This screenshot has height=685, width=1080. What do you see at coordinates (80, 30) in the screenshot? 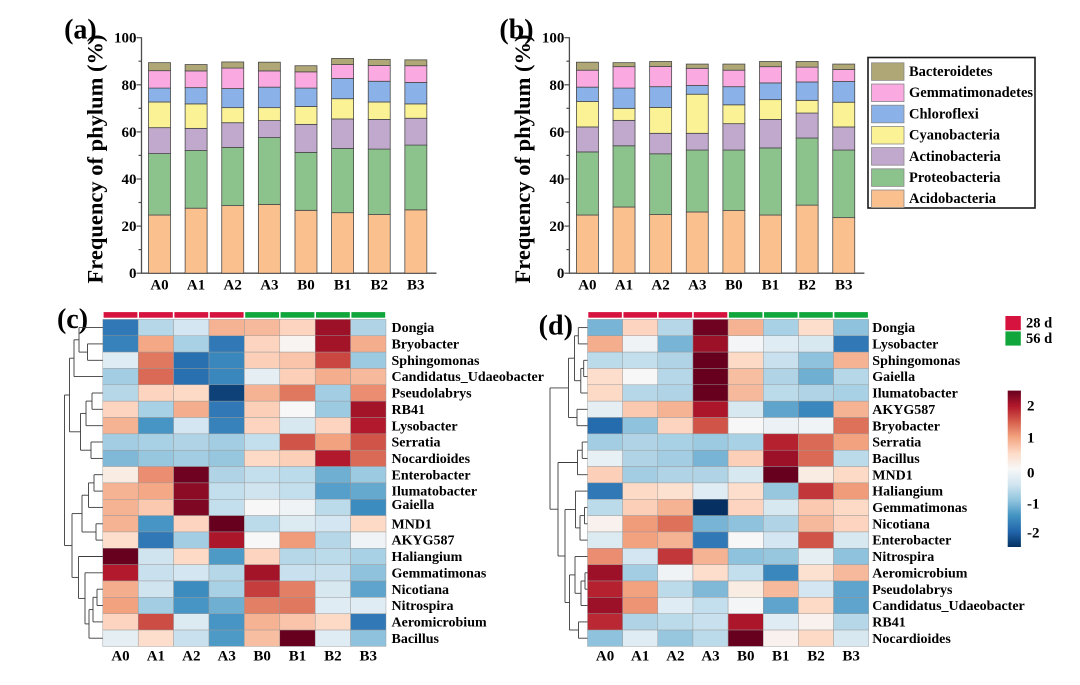
I see `svg-text: (a)` at bounding box center [80, 30].